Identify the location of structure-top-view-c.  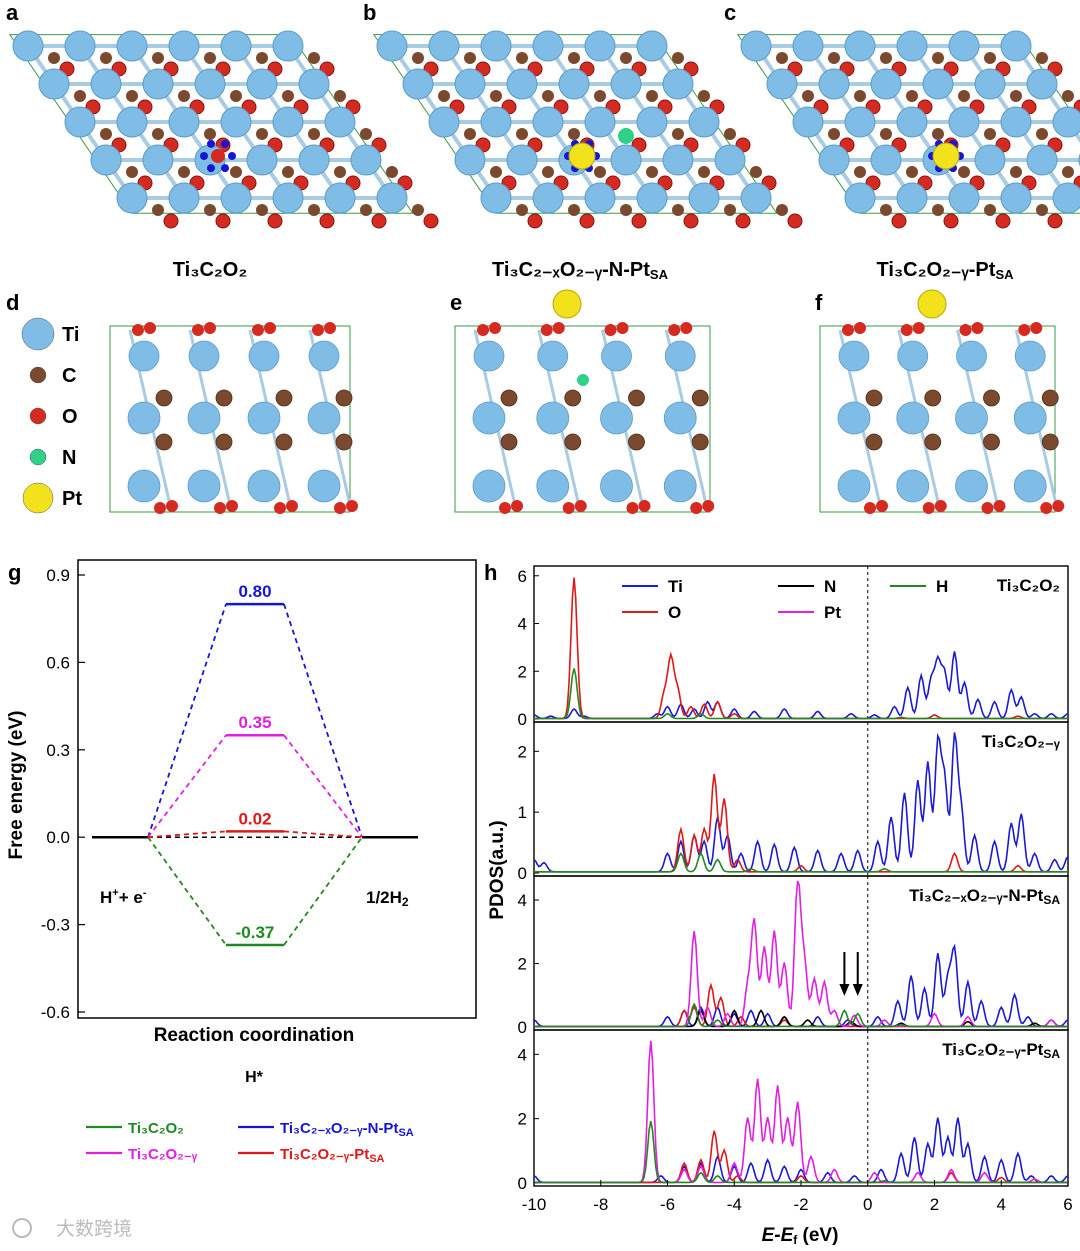
(908, 129).